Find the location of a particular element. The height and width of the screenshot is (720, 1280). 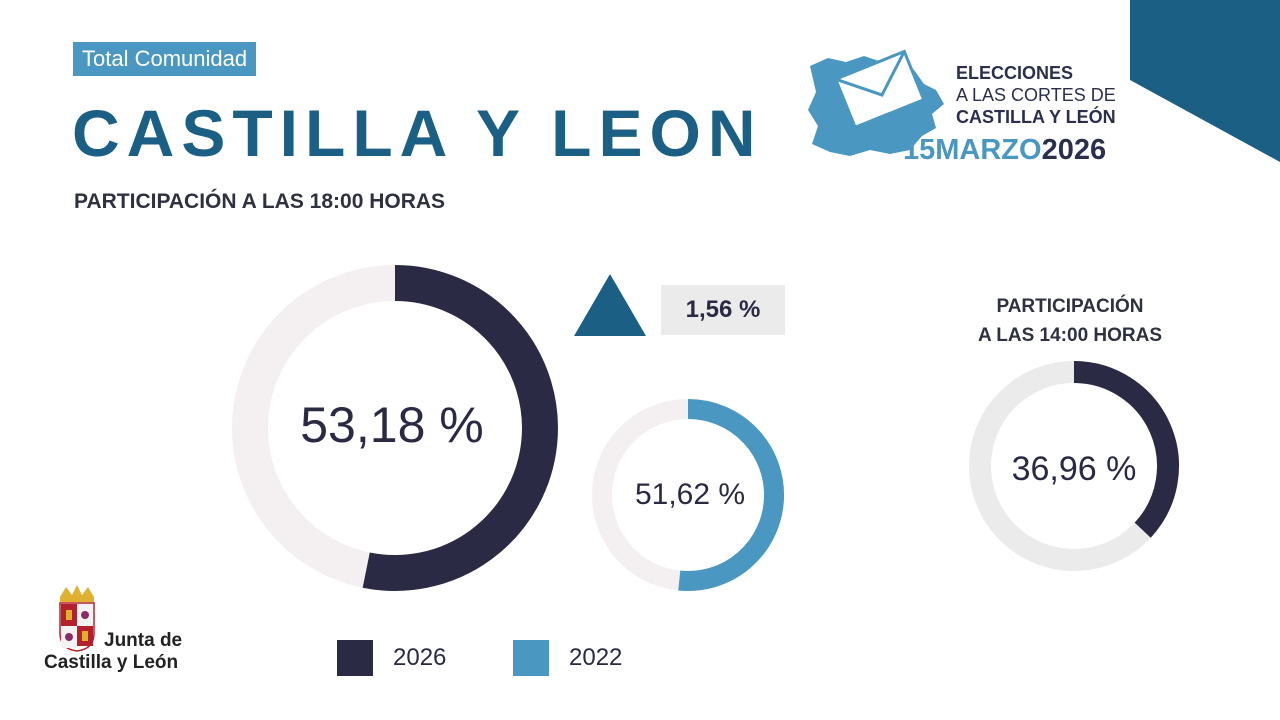

donut-right-arc is located at coordinates (1126, 449).